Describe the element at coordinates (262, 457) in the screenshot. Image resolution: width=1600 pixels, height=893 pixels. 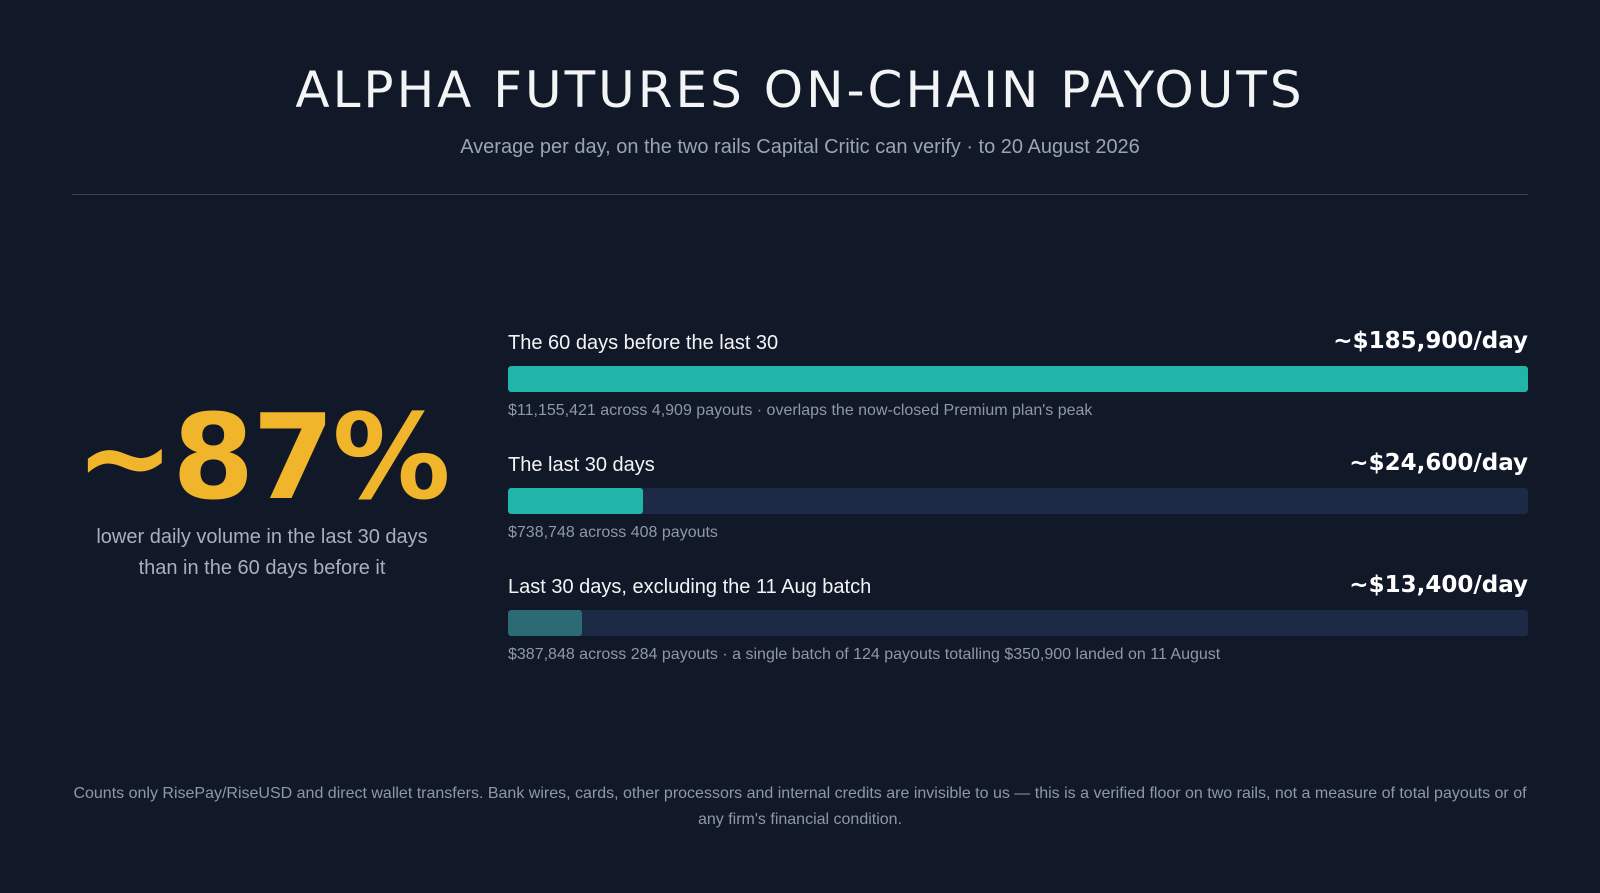
I see `headline-value: ~87%` at that location.